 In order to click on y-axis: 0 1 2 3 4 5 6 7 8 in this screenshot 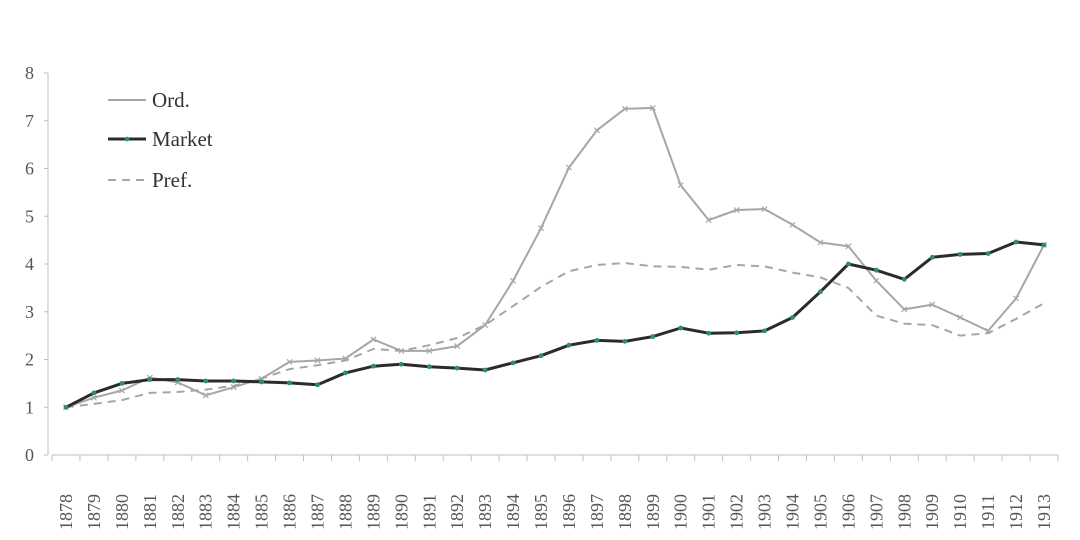, I will do `click(37, 264)`.